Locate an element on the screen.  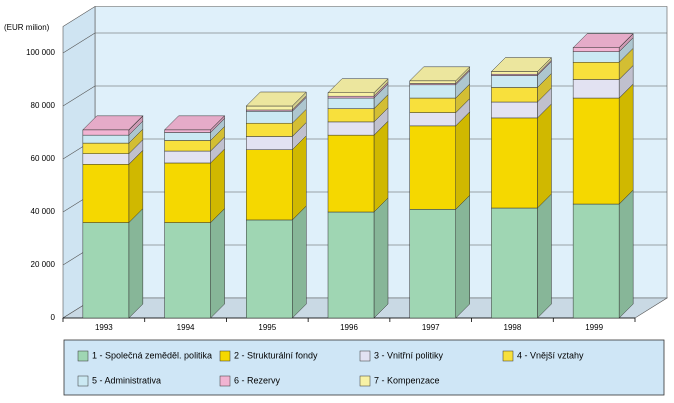
x-tick-label: 1995 is located at coordinates (267, 327).